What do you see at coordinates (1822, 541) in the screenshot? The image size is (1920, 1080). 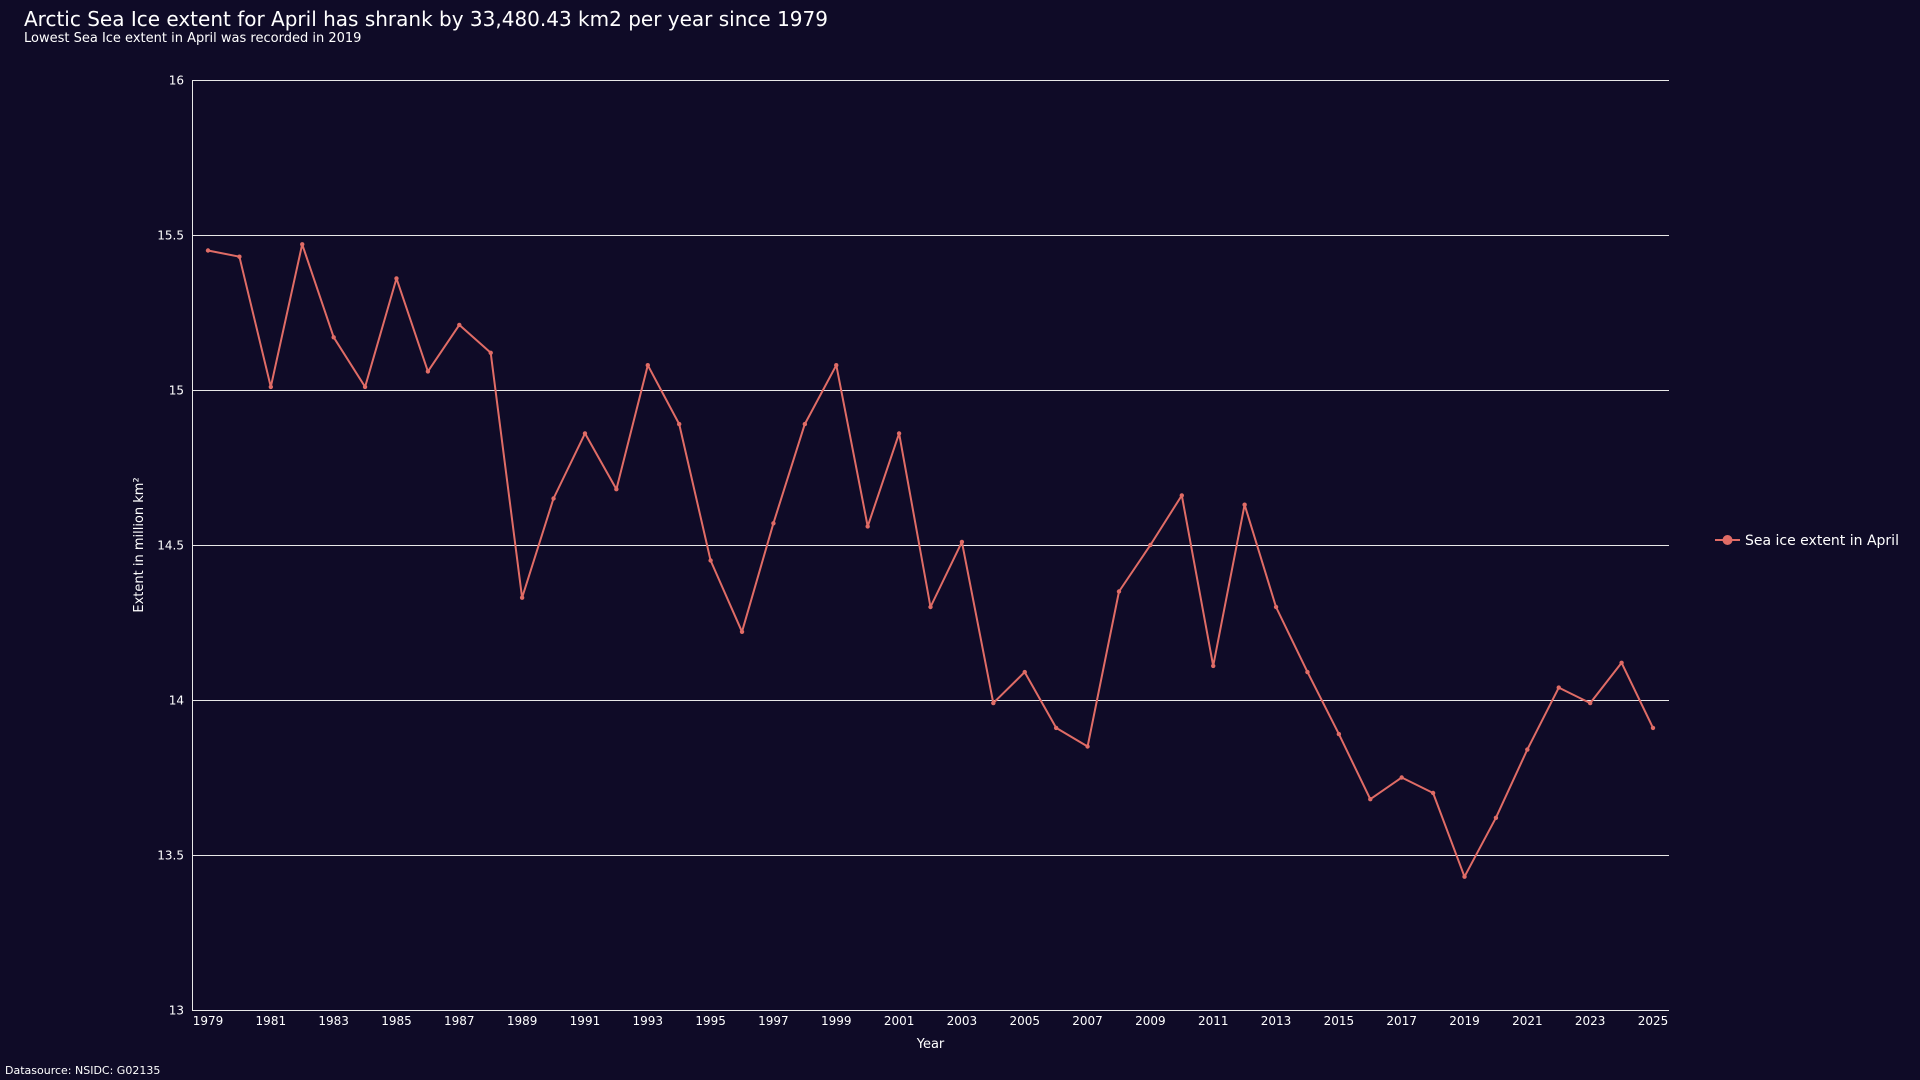 I see `legend-label: Sea ice extent in April` at bounding box center [1822, 541].